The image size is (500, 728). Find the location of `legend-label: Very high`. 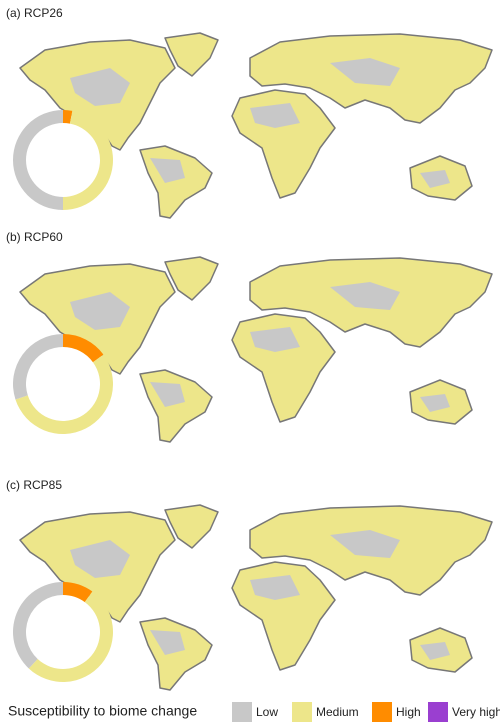

legend-label: Very high is located at coordinates (476, 712).